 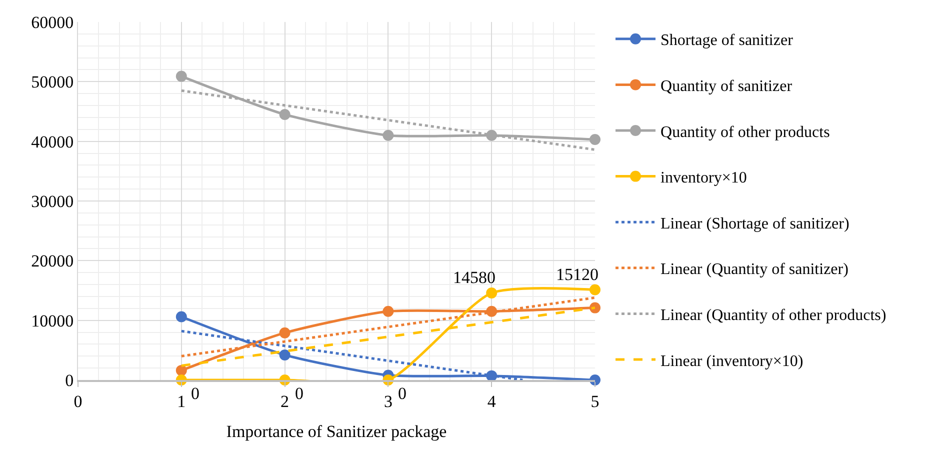 What do you see at coordinates (285, 402) in the screenshot?
I see `x-tick-label: 2` at bounding box center [285, 402].